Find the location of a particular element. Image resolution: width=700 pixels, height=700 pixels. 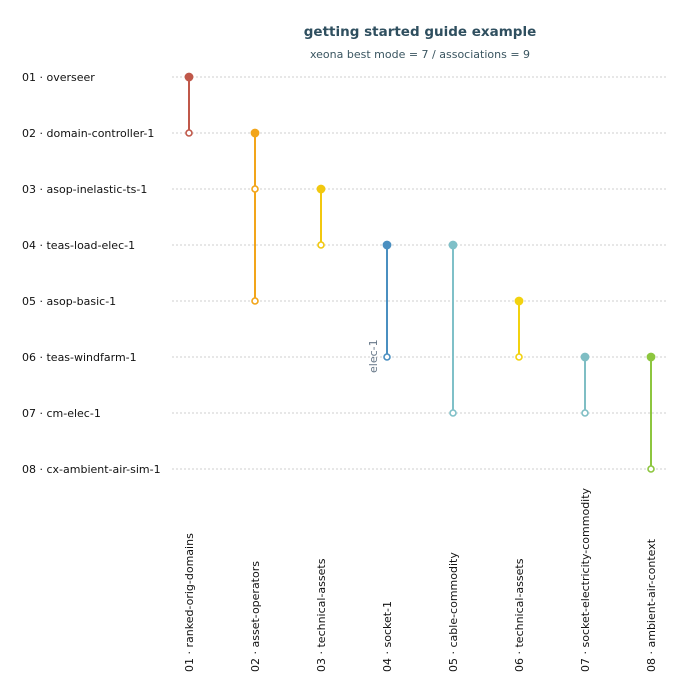

row-label: 06 · teas-windfarm-1 is located at coordinates (79, 357).